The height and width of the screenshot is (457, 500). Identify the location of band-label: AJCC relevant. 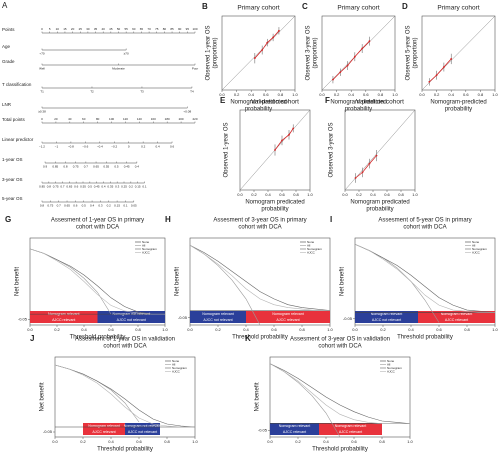
(287, 320).